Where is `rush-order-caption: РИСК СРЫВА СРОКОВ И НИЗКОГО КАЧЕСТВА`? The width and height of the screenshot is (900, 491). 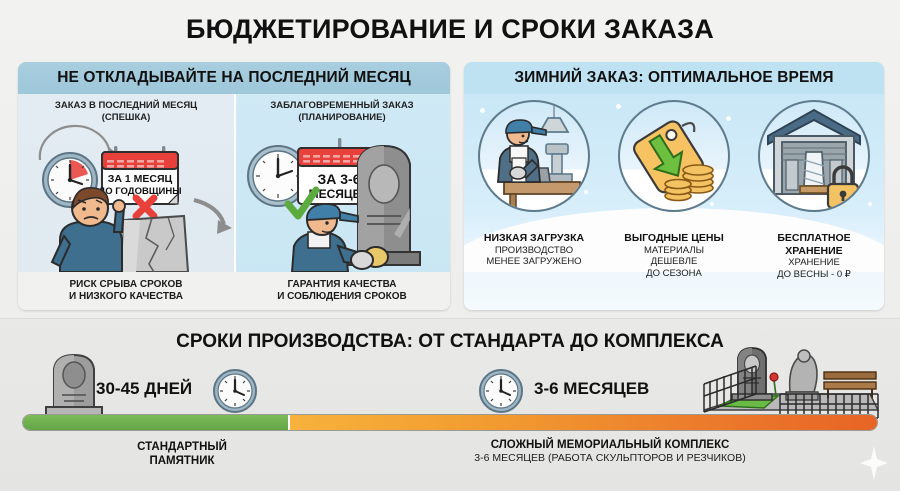 rush-order-caption: РИСК СРЫВА СРОКОВ И НИЗКОГО КАЧЕСТВА is located at coordinates (126, 291).